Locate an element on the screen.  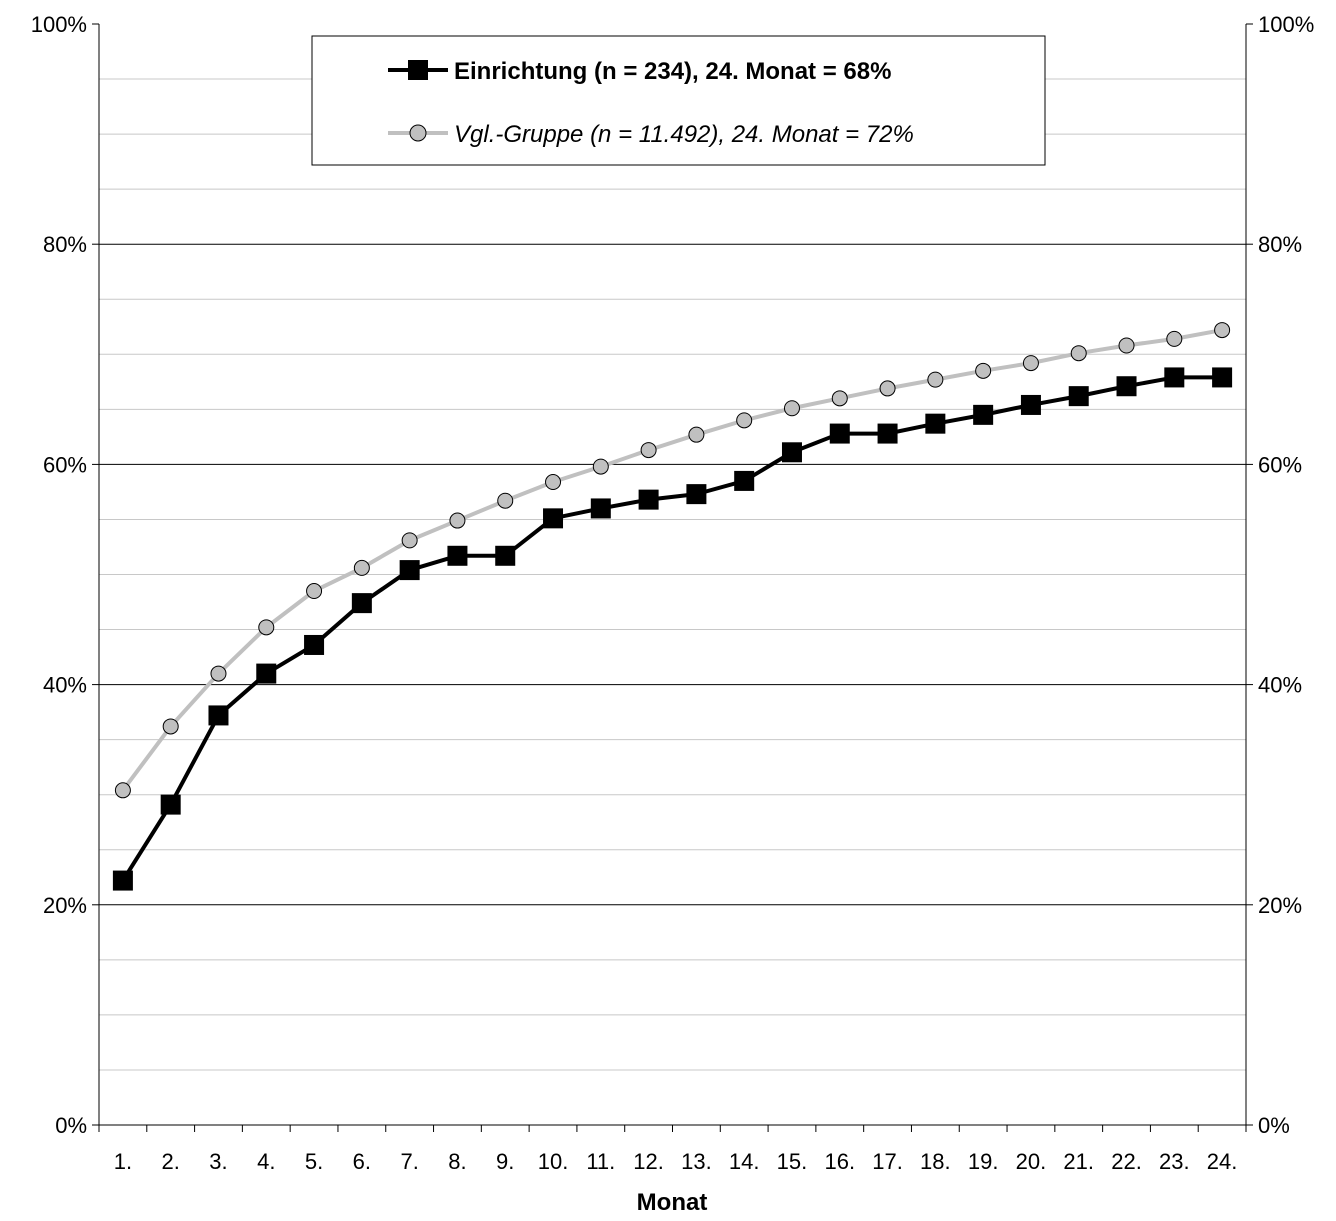
x-tick-label: 22. is located at coordinates (1126, 1161).